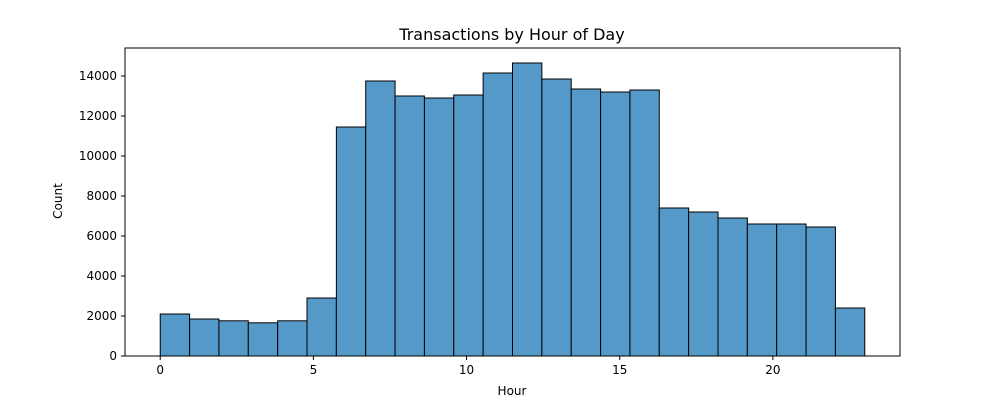 The image size is (1000, 400). Describe the element at coordinates (466, 370) in the screenshot. I see `x-tick-label: 10` at that location.